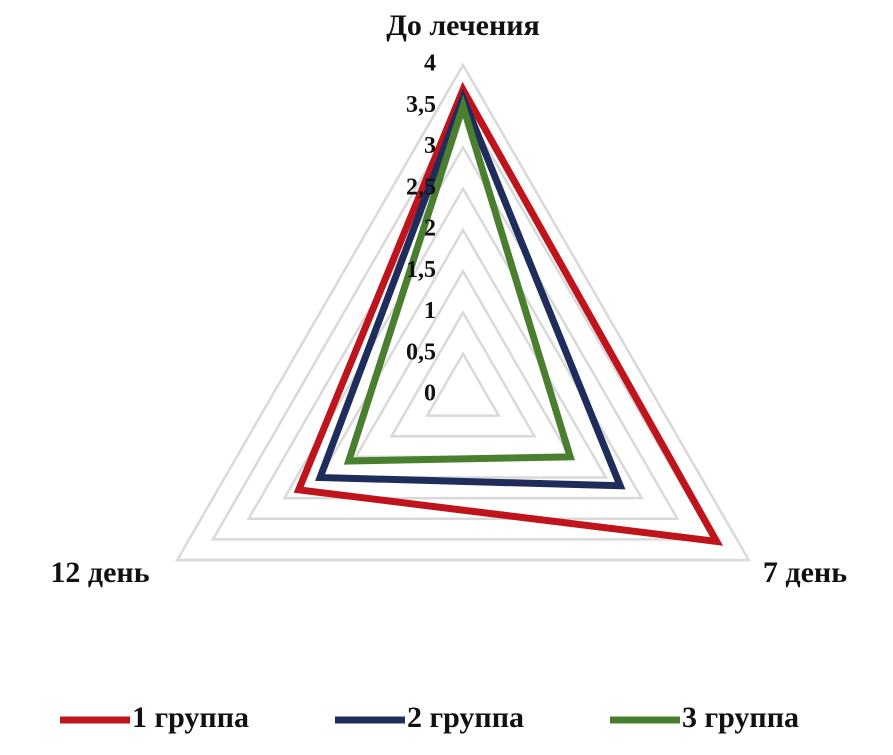 This screenshot has width=893, height=755. Describe the element at coordinates (421, 352) in the screenshot. I see `y-tick-label: 0,5` at that location.